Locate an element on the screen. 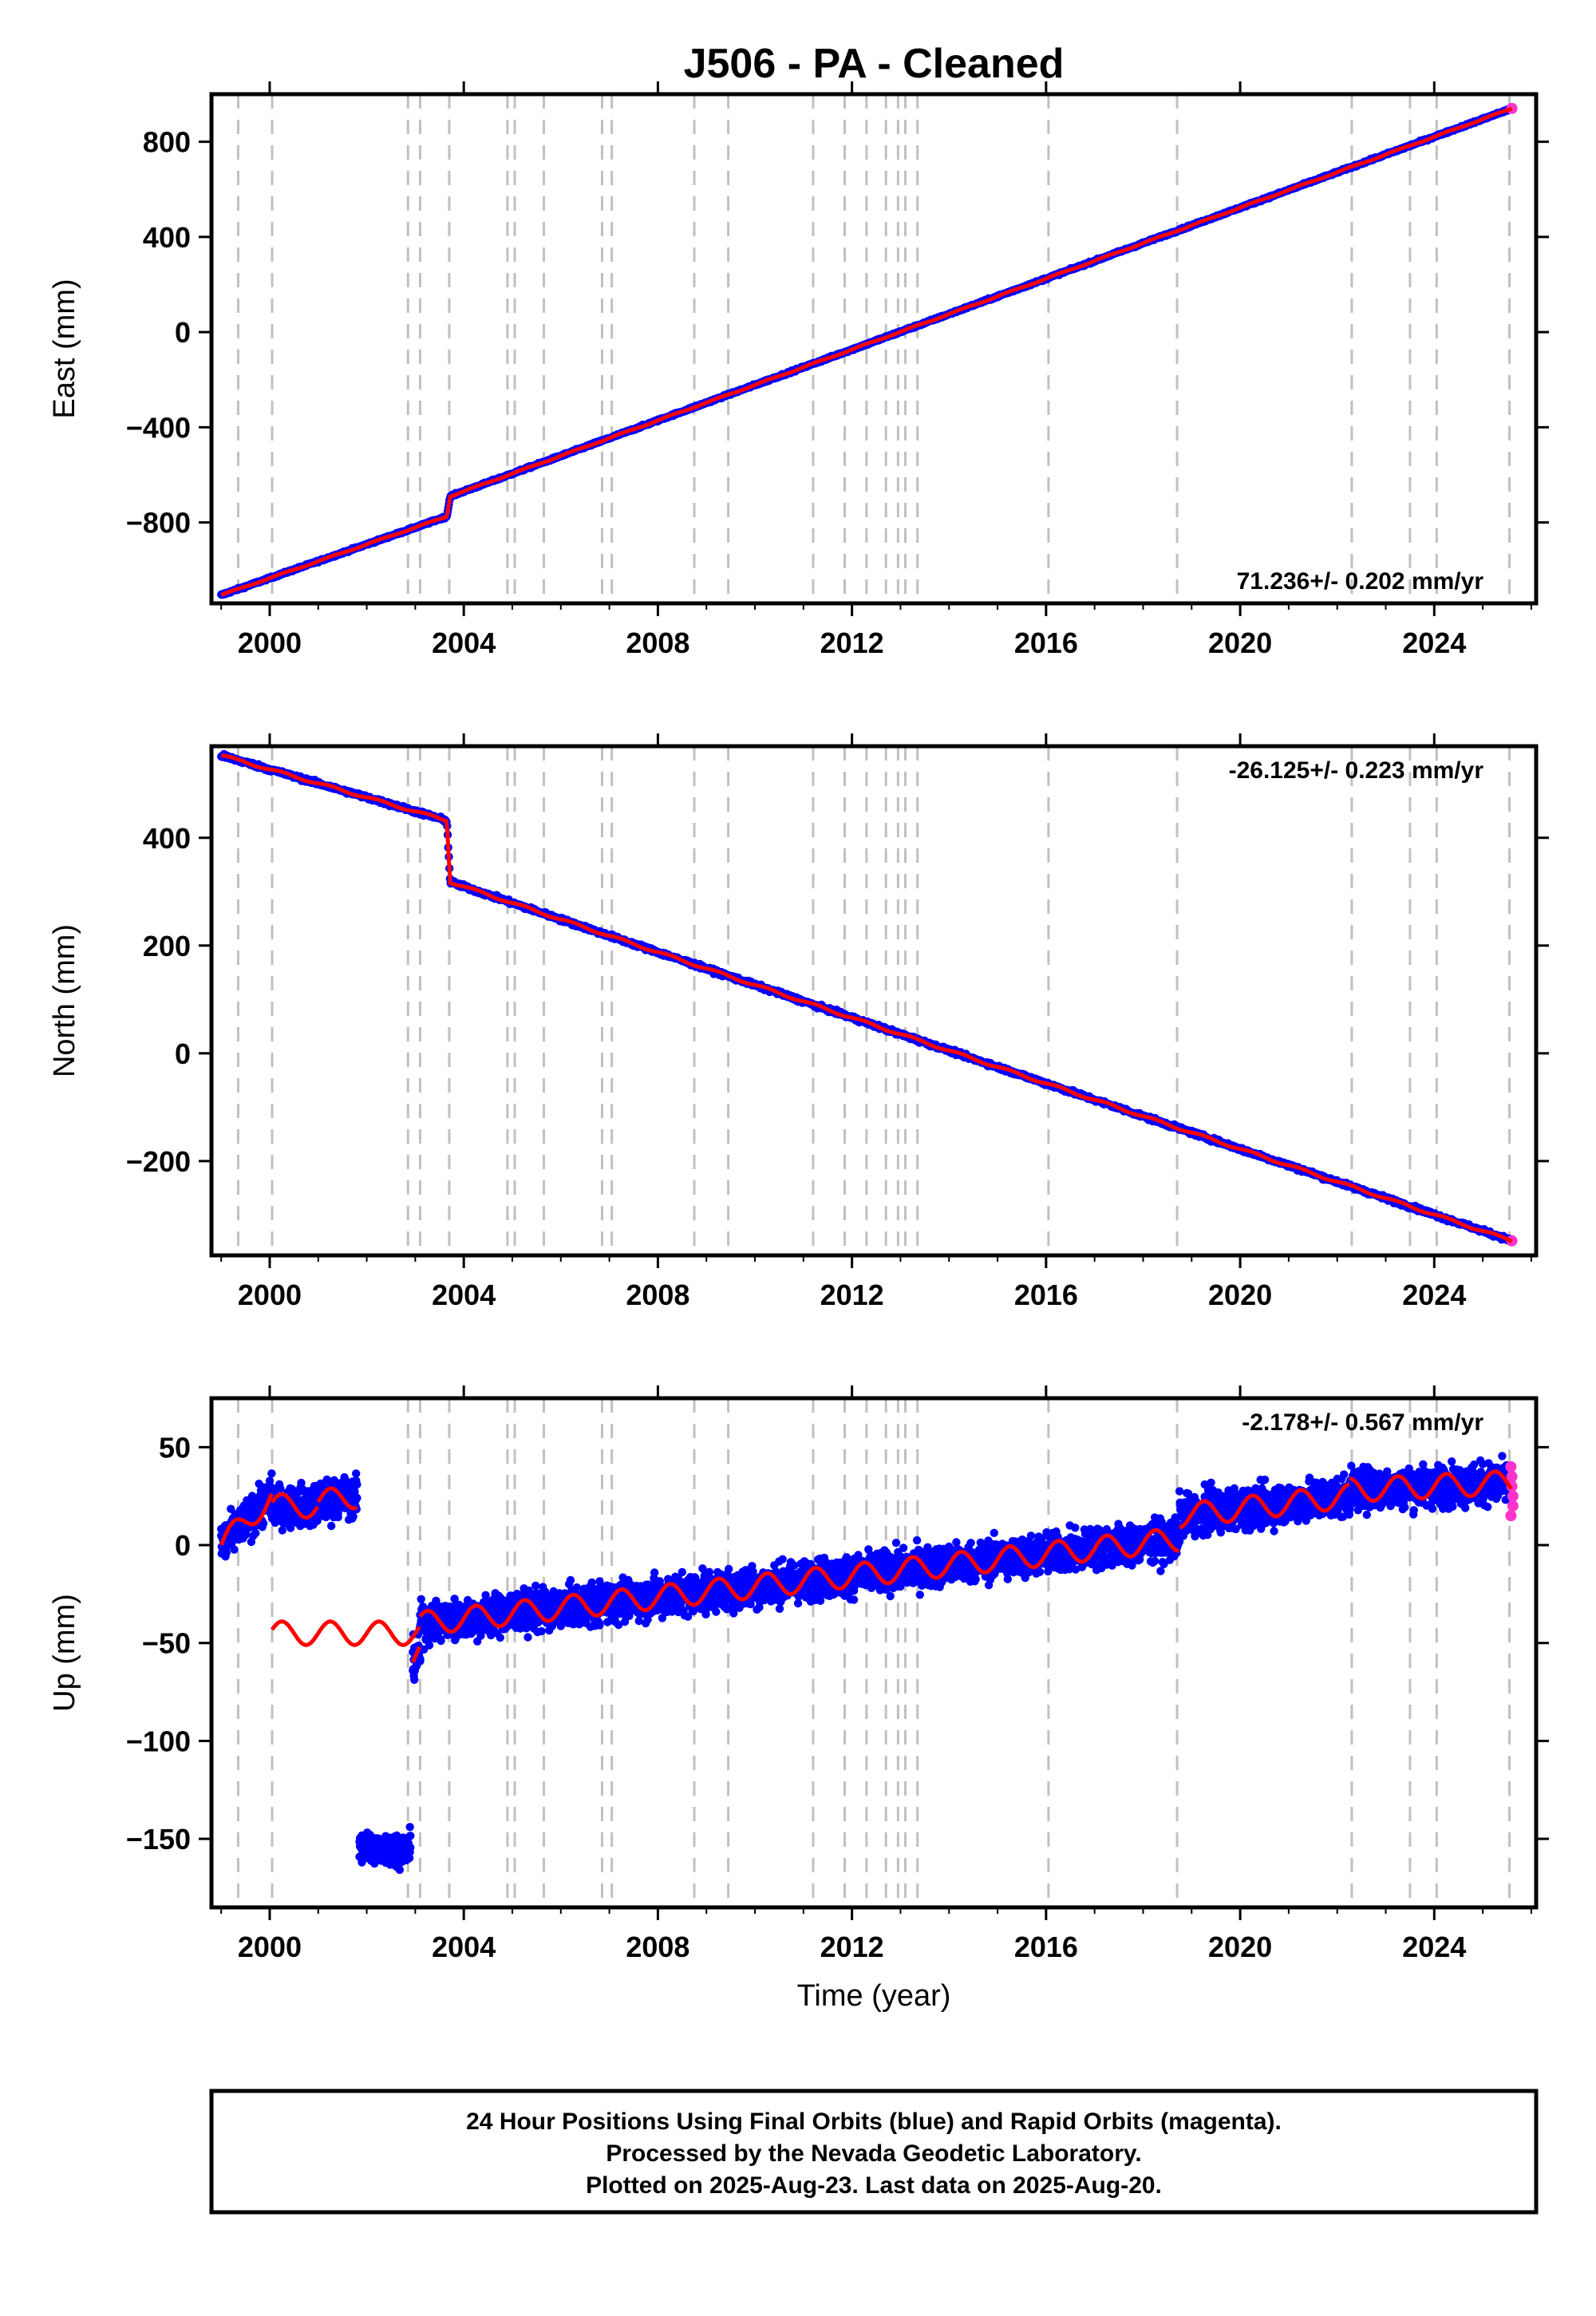  y-tick-label: −800 is located at coordinates (158, 523).